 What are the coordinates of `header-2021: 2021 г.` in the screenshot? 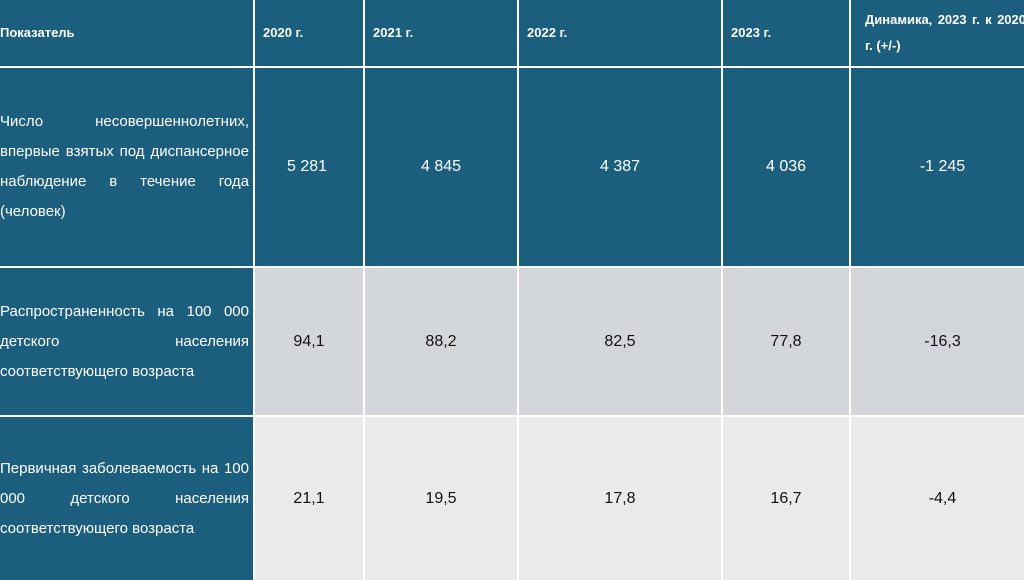 It's located at (441, 33).